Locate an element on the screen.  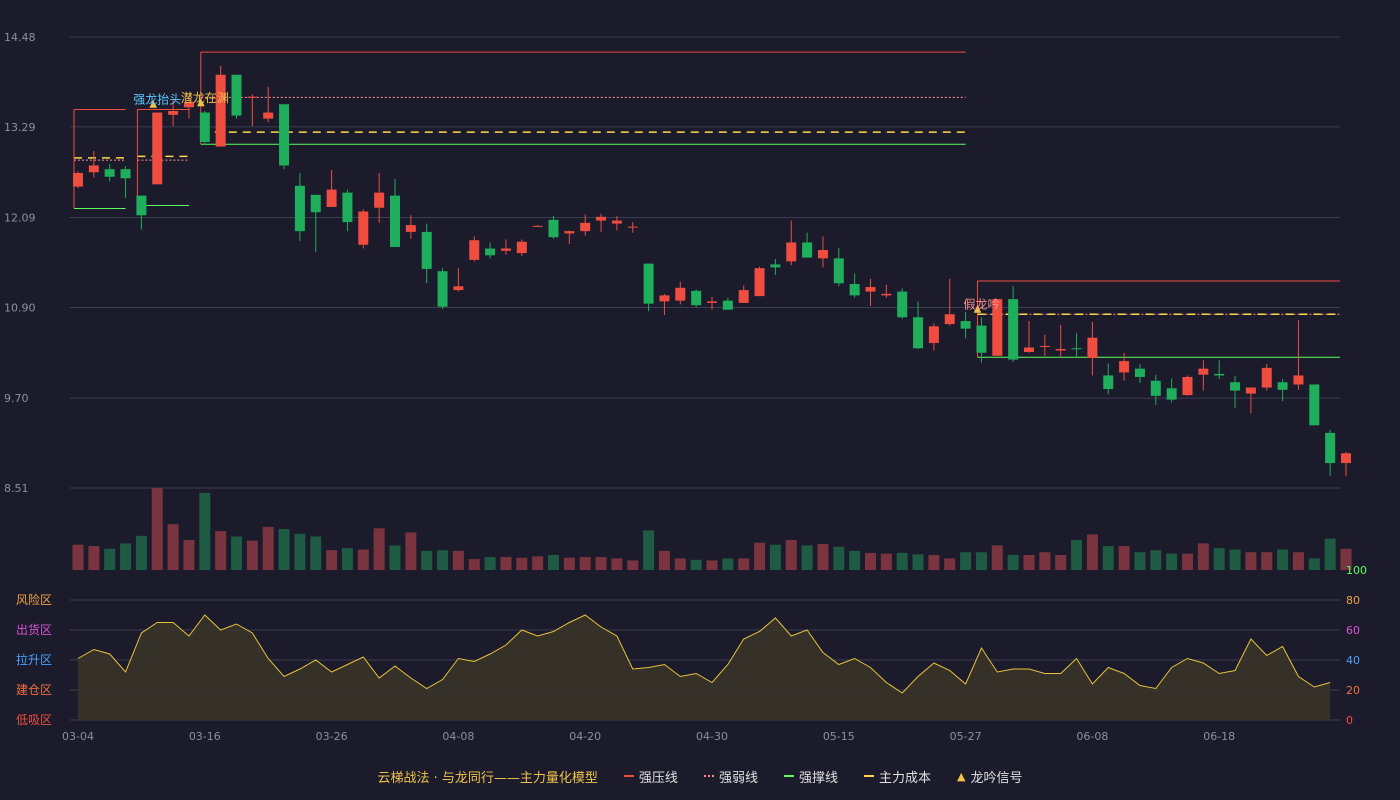
legend-label-strong-support: 强撑线 is located at coordinates (818, 778).